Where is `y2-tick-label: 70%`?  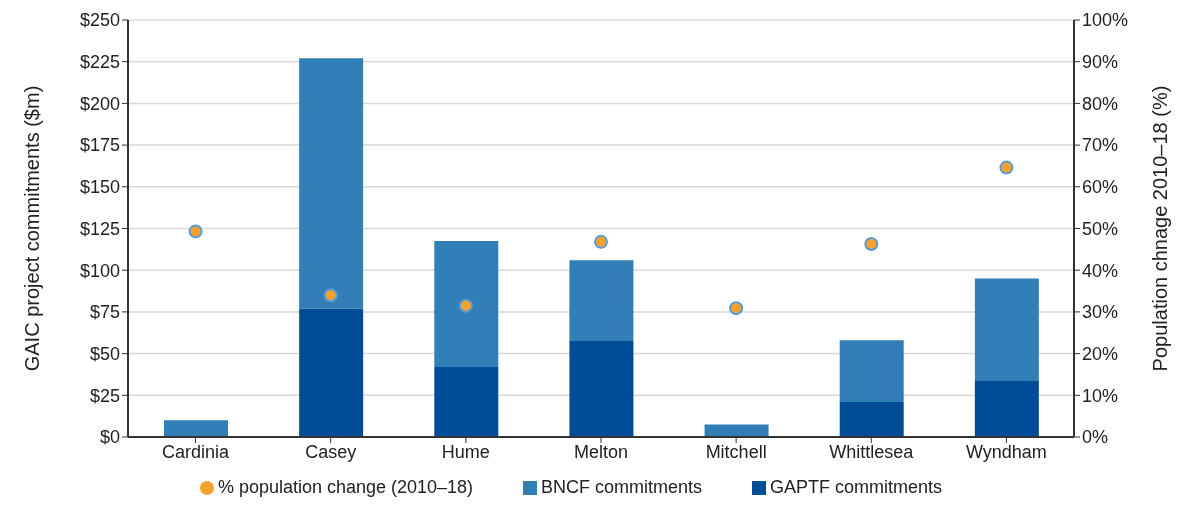
y2-tick-label: 70% is located at coordinates (1100, 145).